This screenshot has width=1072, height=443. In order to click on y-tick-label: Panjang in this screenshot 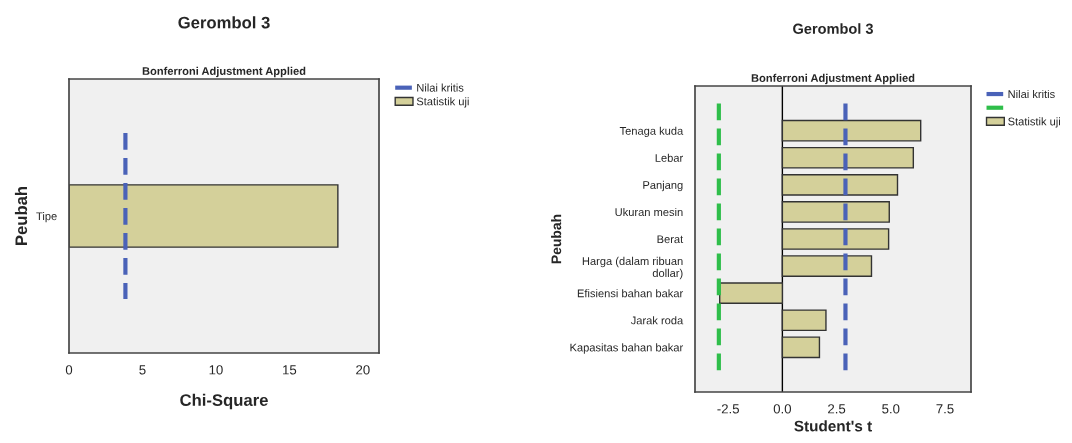, I will do `click(663, 186)`.